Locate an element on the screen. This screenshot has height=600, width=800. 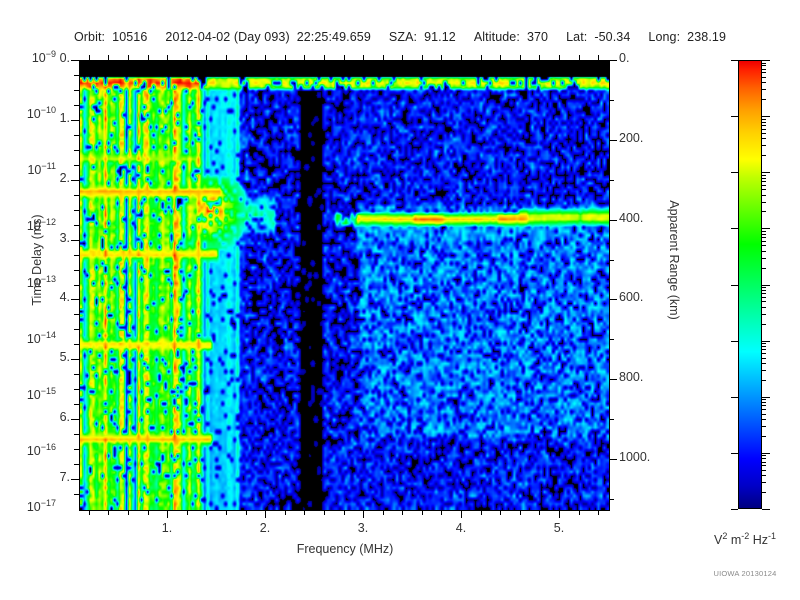
sza-value: 91.12 is located at coordinates (440, 37).